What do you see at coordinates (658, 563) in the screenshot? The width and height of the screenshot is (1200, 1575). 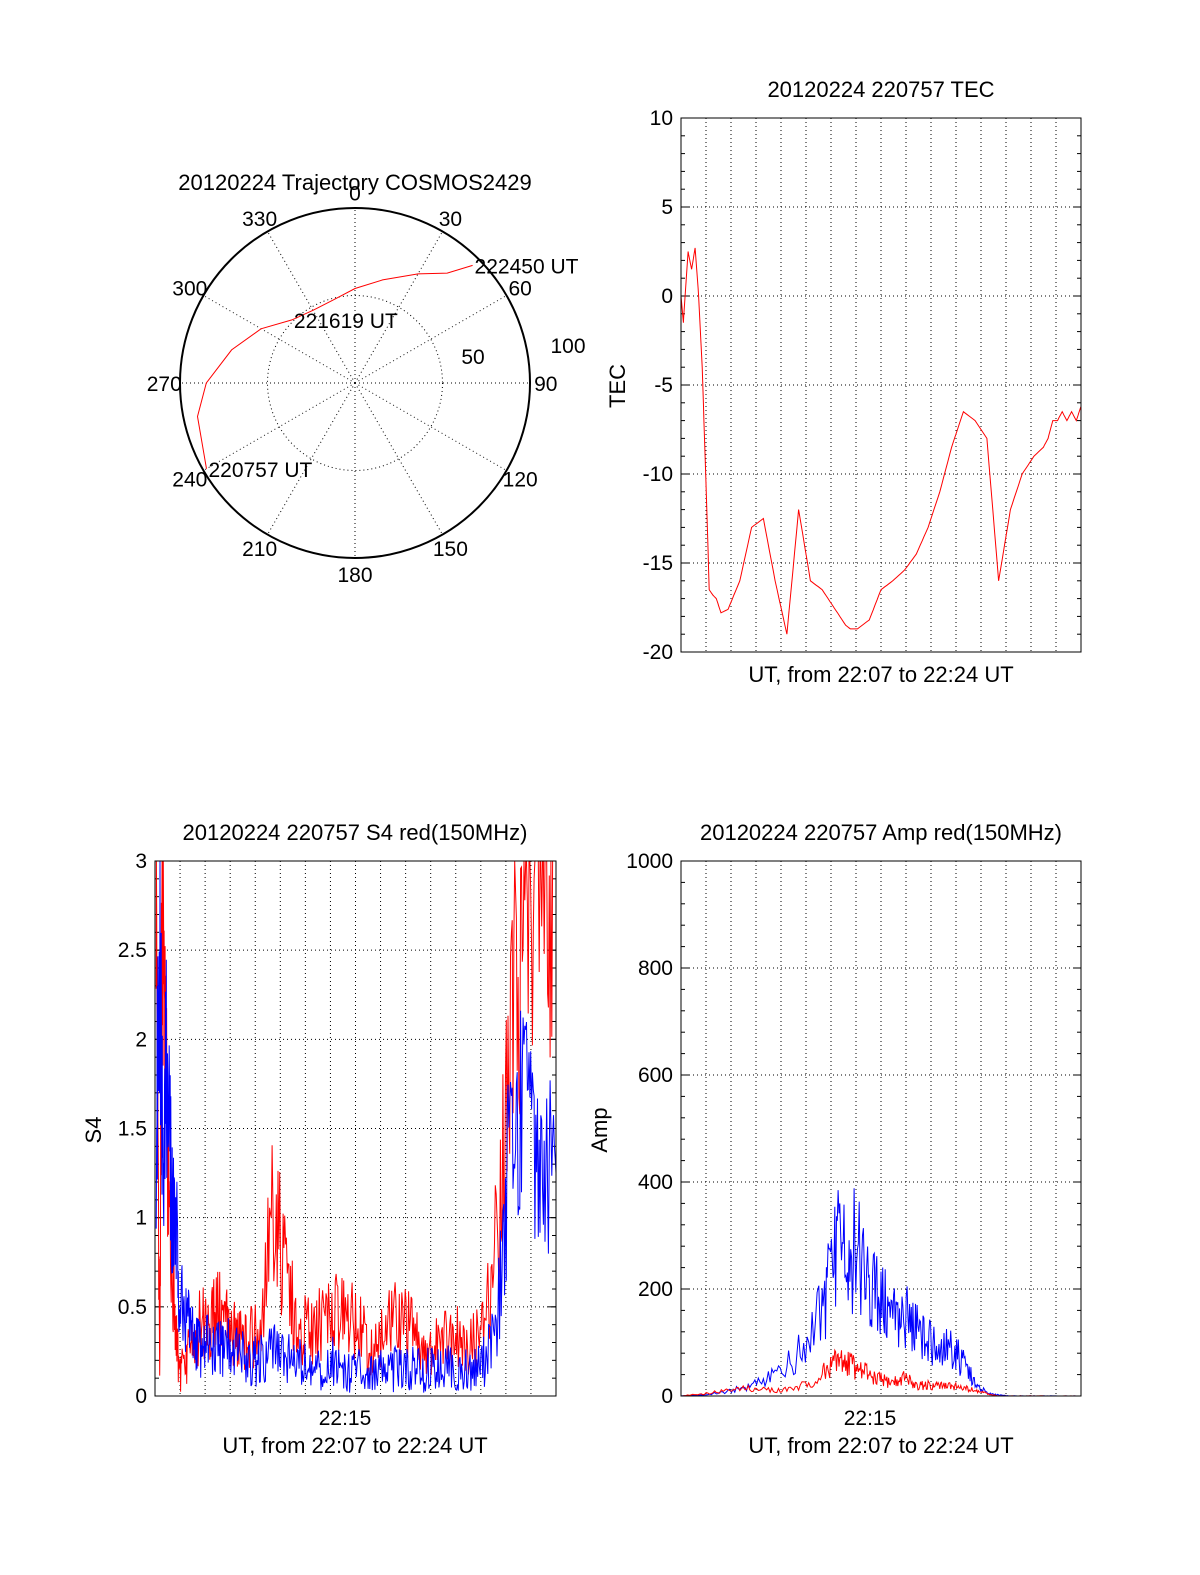 I see `tec-y-tick-label: -15` at bounding box center [658, 563].